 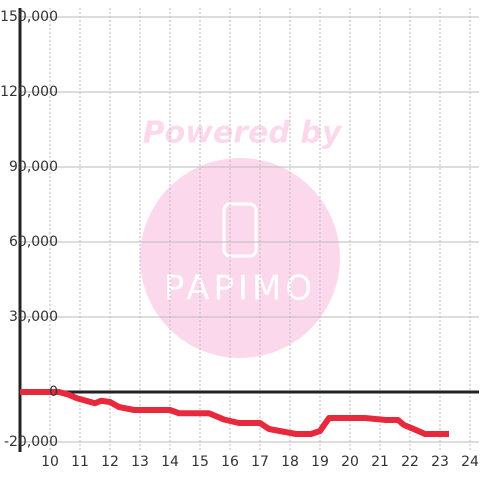 What do you see at coordinates (170, 462) in the screenshot?
I see `x-tick-label: 14` at bounding box center [170, 462].